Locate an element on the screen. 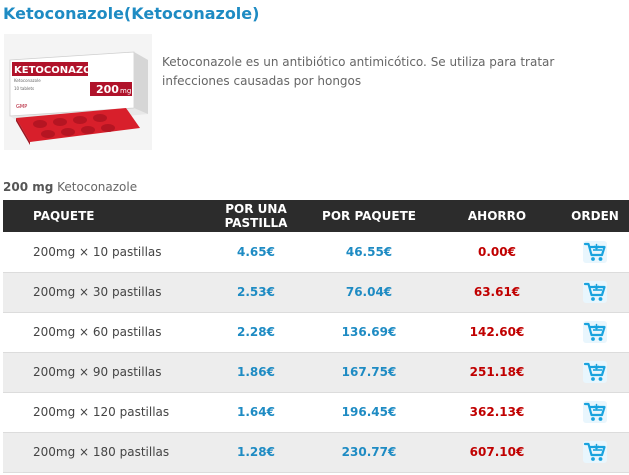 The width and height of the screenshot is (629, 475). box-dose-text: 200 is located at coordinates (107, 89).